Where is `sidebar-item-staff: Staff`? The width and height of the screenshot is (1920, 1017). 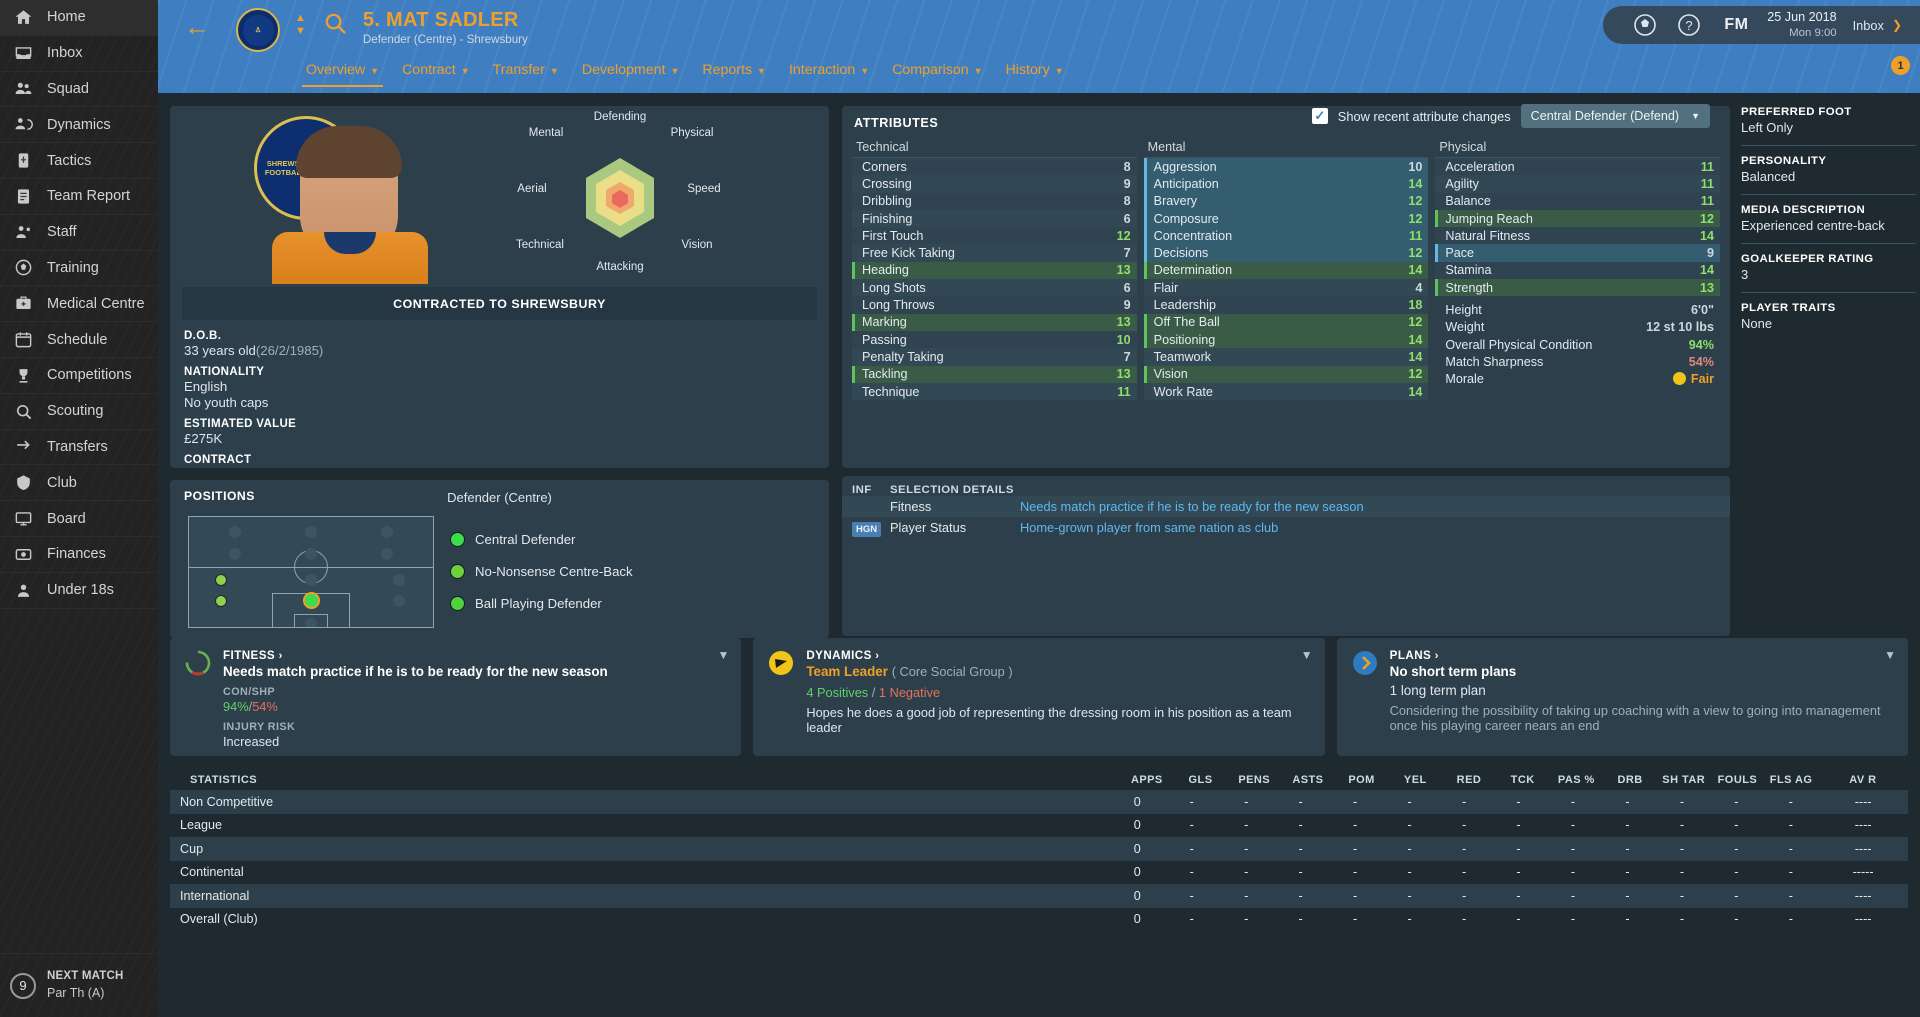
sidebar-item-staff: Staff is located at coordinates (79, 233).